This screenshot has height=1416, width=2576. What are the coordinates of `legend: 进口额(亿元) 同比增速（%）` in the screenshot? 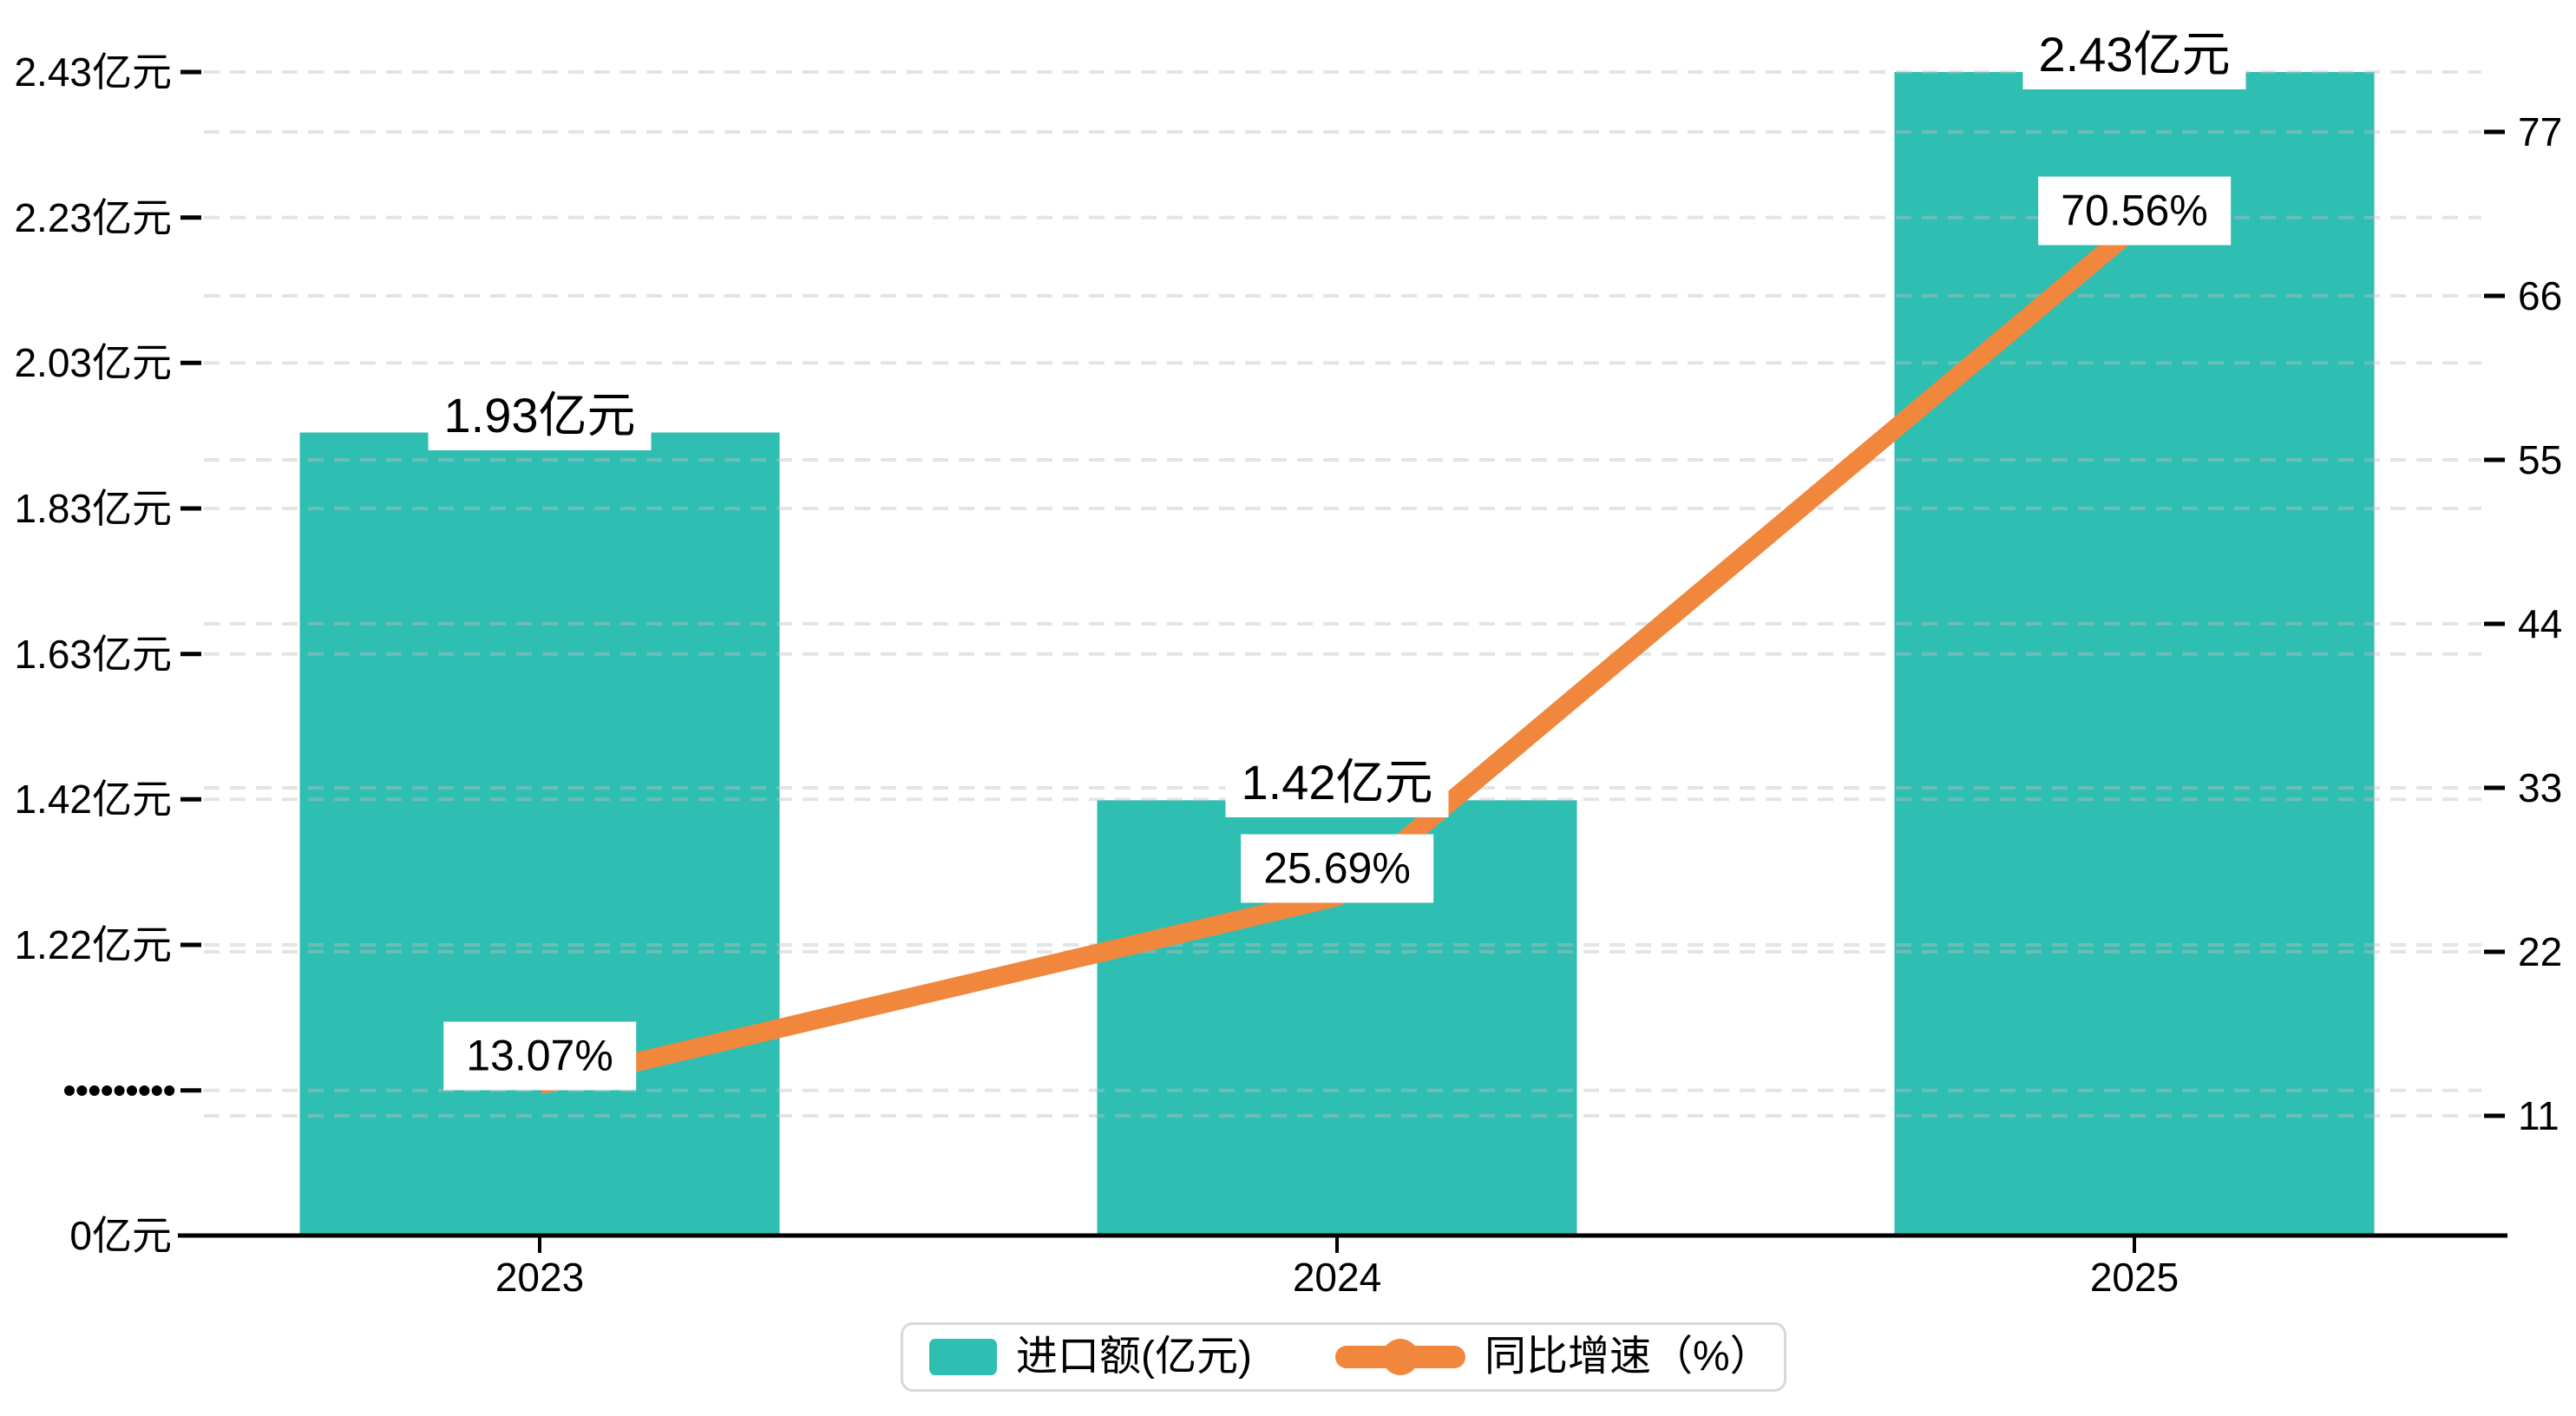 It's located at (1343, 1357).